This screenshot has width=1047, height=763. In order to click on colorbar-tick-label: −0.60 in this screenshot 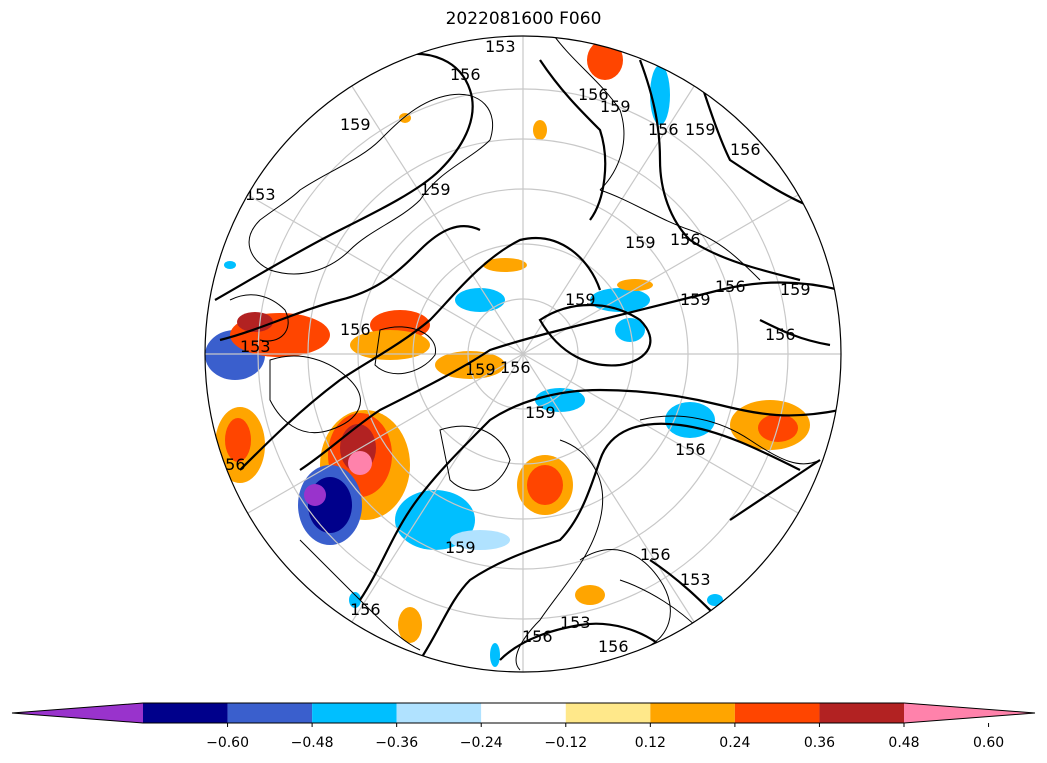, I will do `click(227, 743)`.